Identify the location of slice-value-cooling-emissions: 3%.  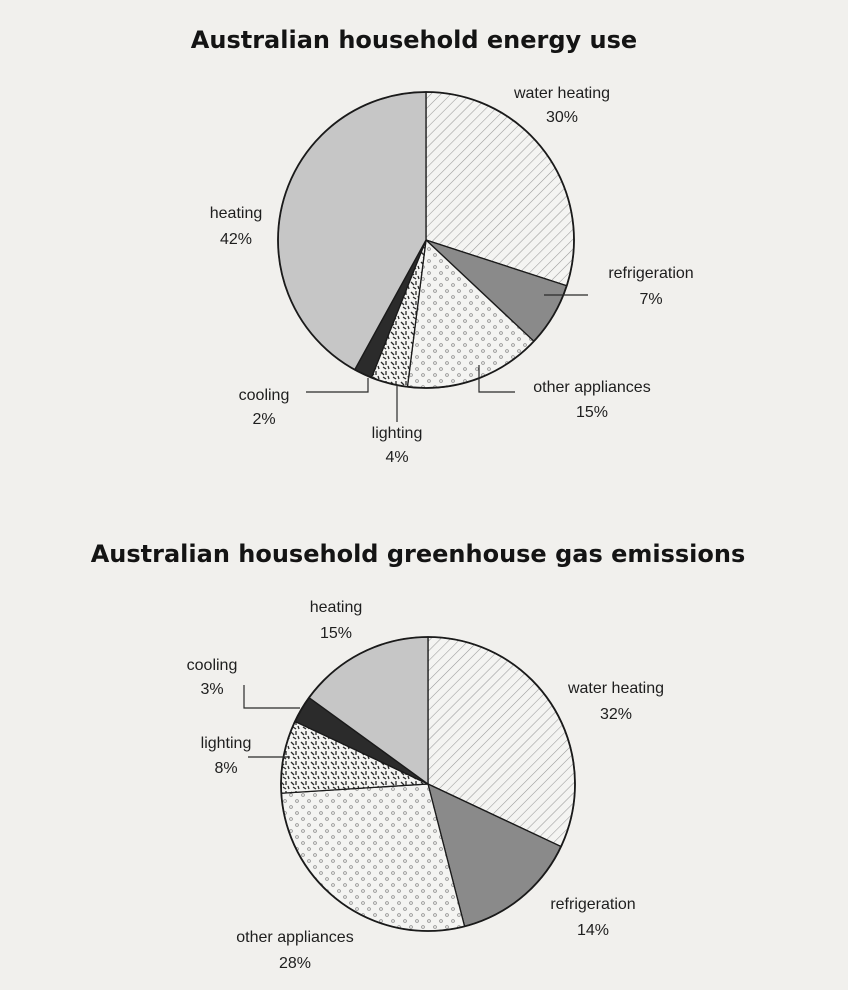
(211, 689).